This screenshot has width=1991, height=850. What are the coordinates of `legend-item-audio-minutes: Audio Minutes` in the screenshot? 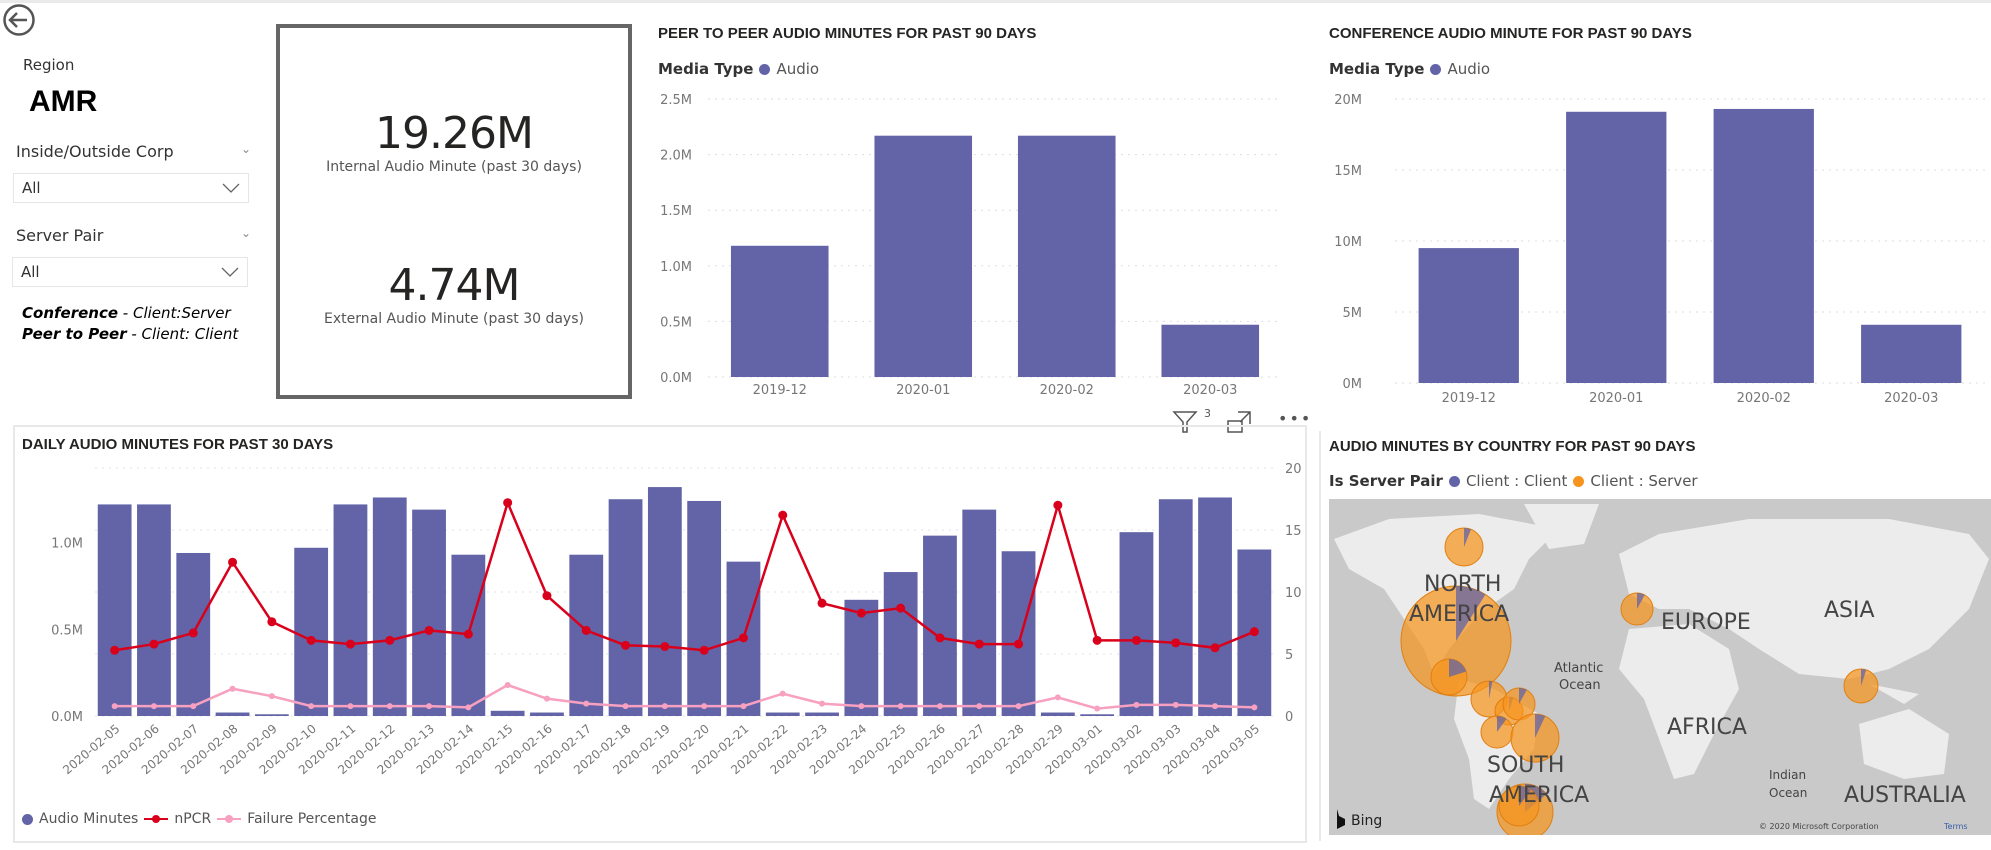 It's located at (89, 819).